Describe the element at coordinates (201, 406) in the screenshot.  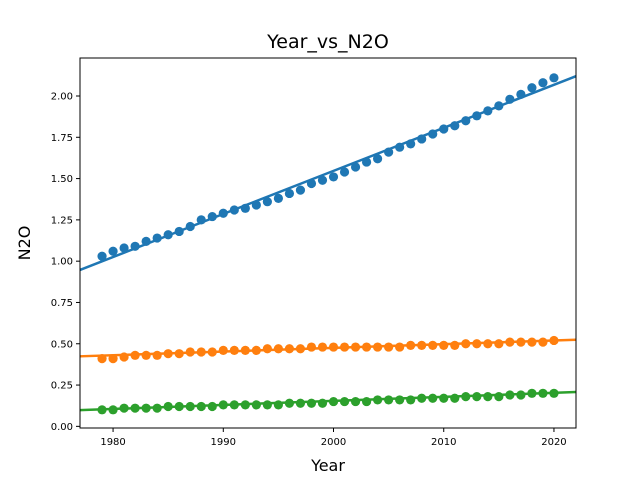
I see `data-point-series-3-1988` at that location.